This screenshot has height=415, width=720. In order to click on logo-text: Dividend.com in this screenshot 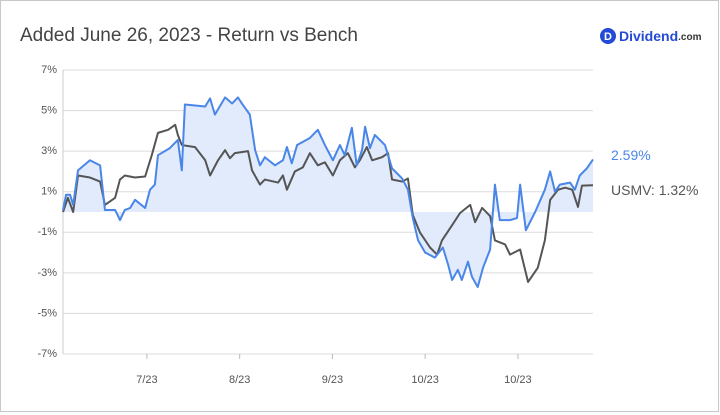, I will do `click(660, 36)`.